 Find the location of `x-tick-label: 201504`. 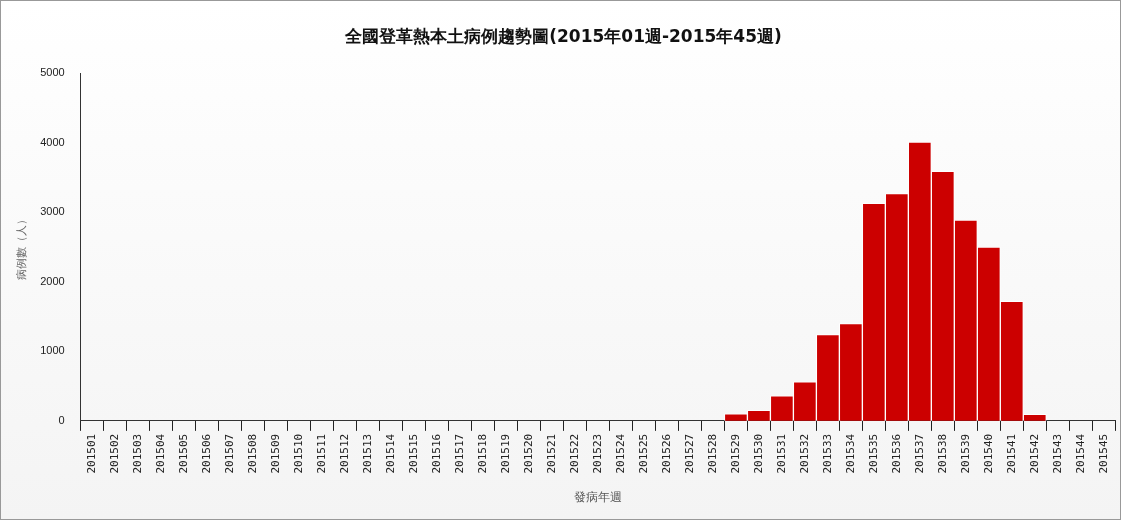

x-tick-label: 201504 is located at coordinates (160, 453).